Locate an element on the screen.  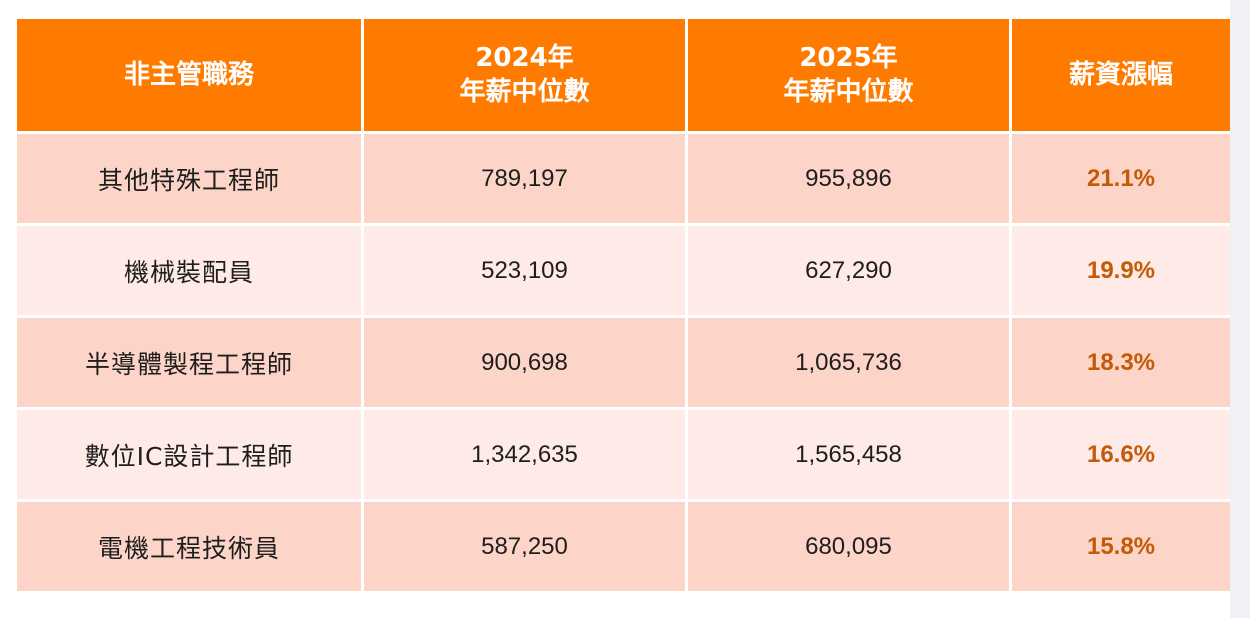
job-cell: 數位IC設計工程師 is located at coordinates (189, 454).